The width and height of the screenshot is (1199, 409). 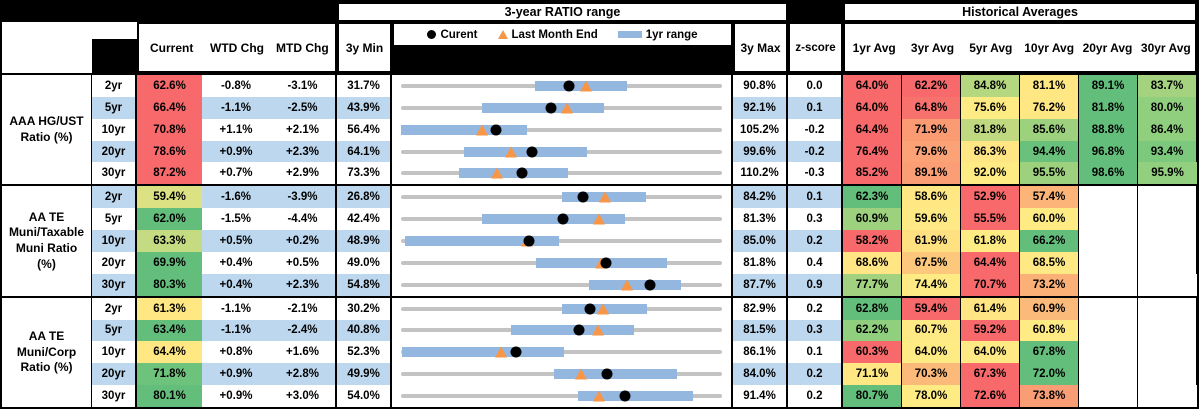 I want to click on range-bar-icon, so click(x=629, y=34).